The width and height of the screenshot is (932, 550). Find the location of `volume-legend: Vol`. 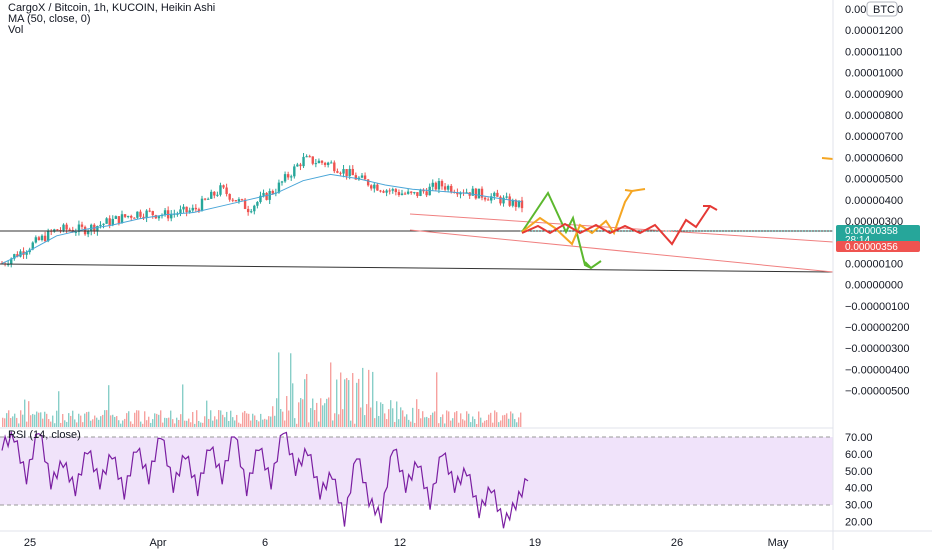

volume-legend: Vol is located at coordinates (16, 30).